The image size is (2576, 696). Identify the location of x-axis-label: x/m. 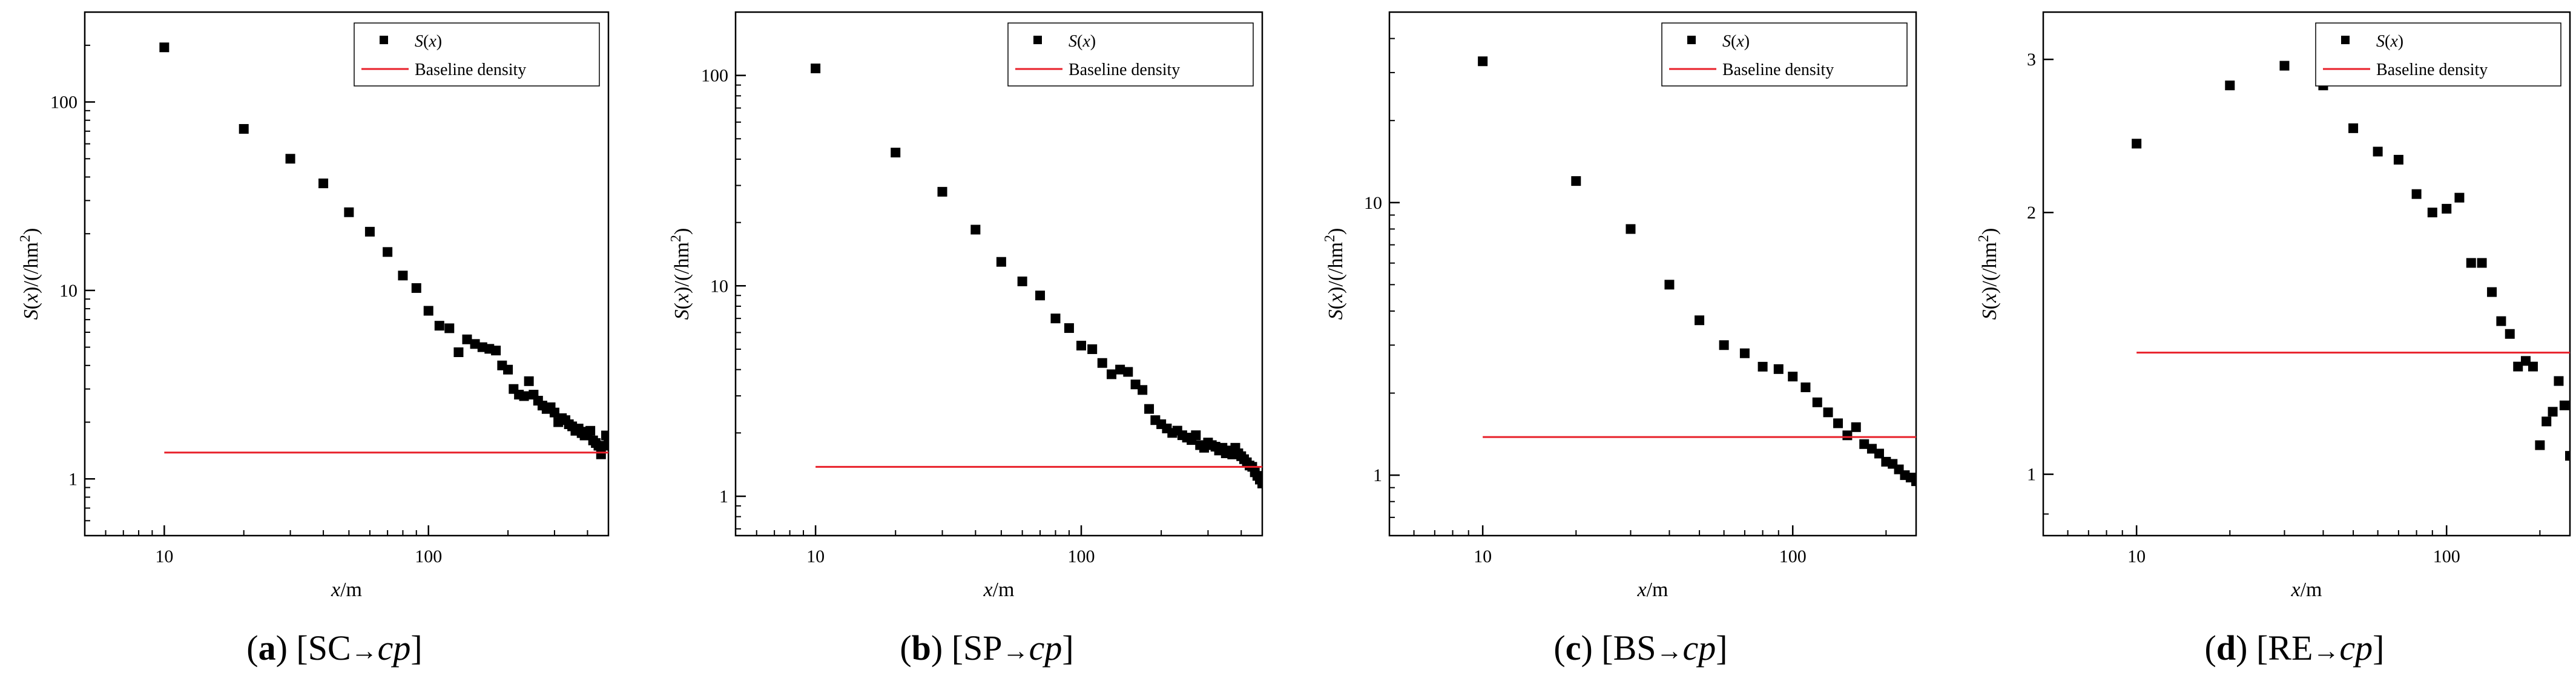
(1652, 590).